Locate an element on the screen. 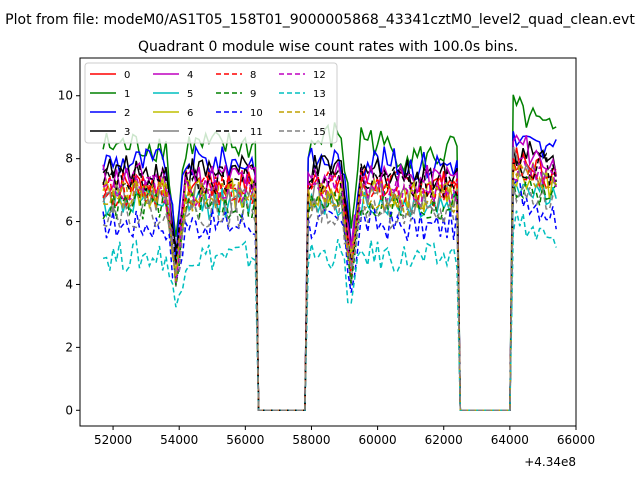 The width and height of the screenshot is (640, 480). legend-label: 6 is located at coordinates (190, 113).